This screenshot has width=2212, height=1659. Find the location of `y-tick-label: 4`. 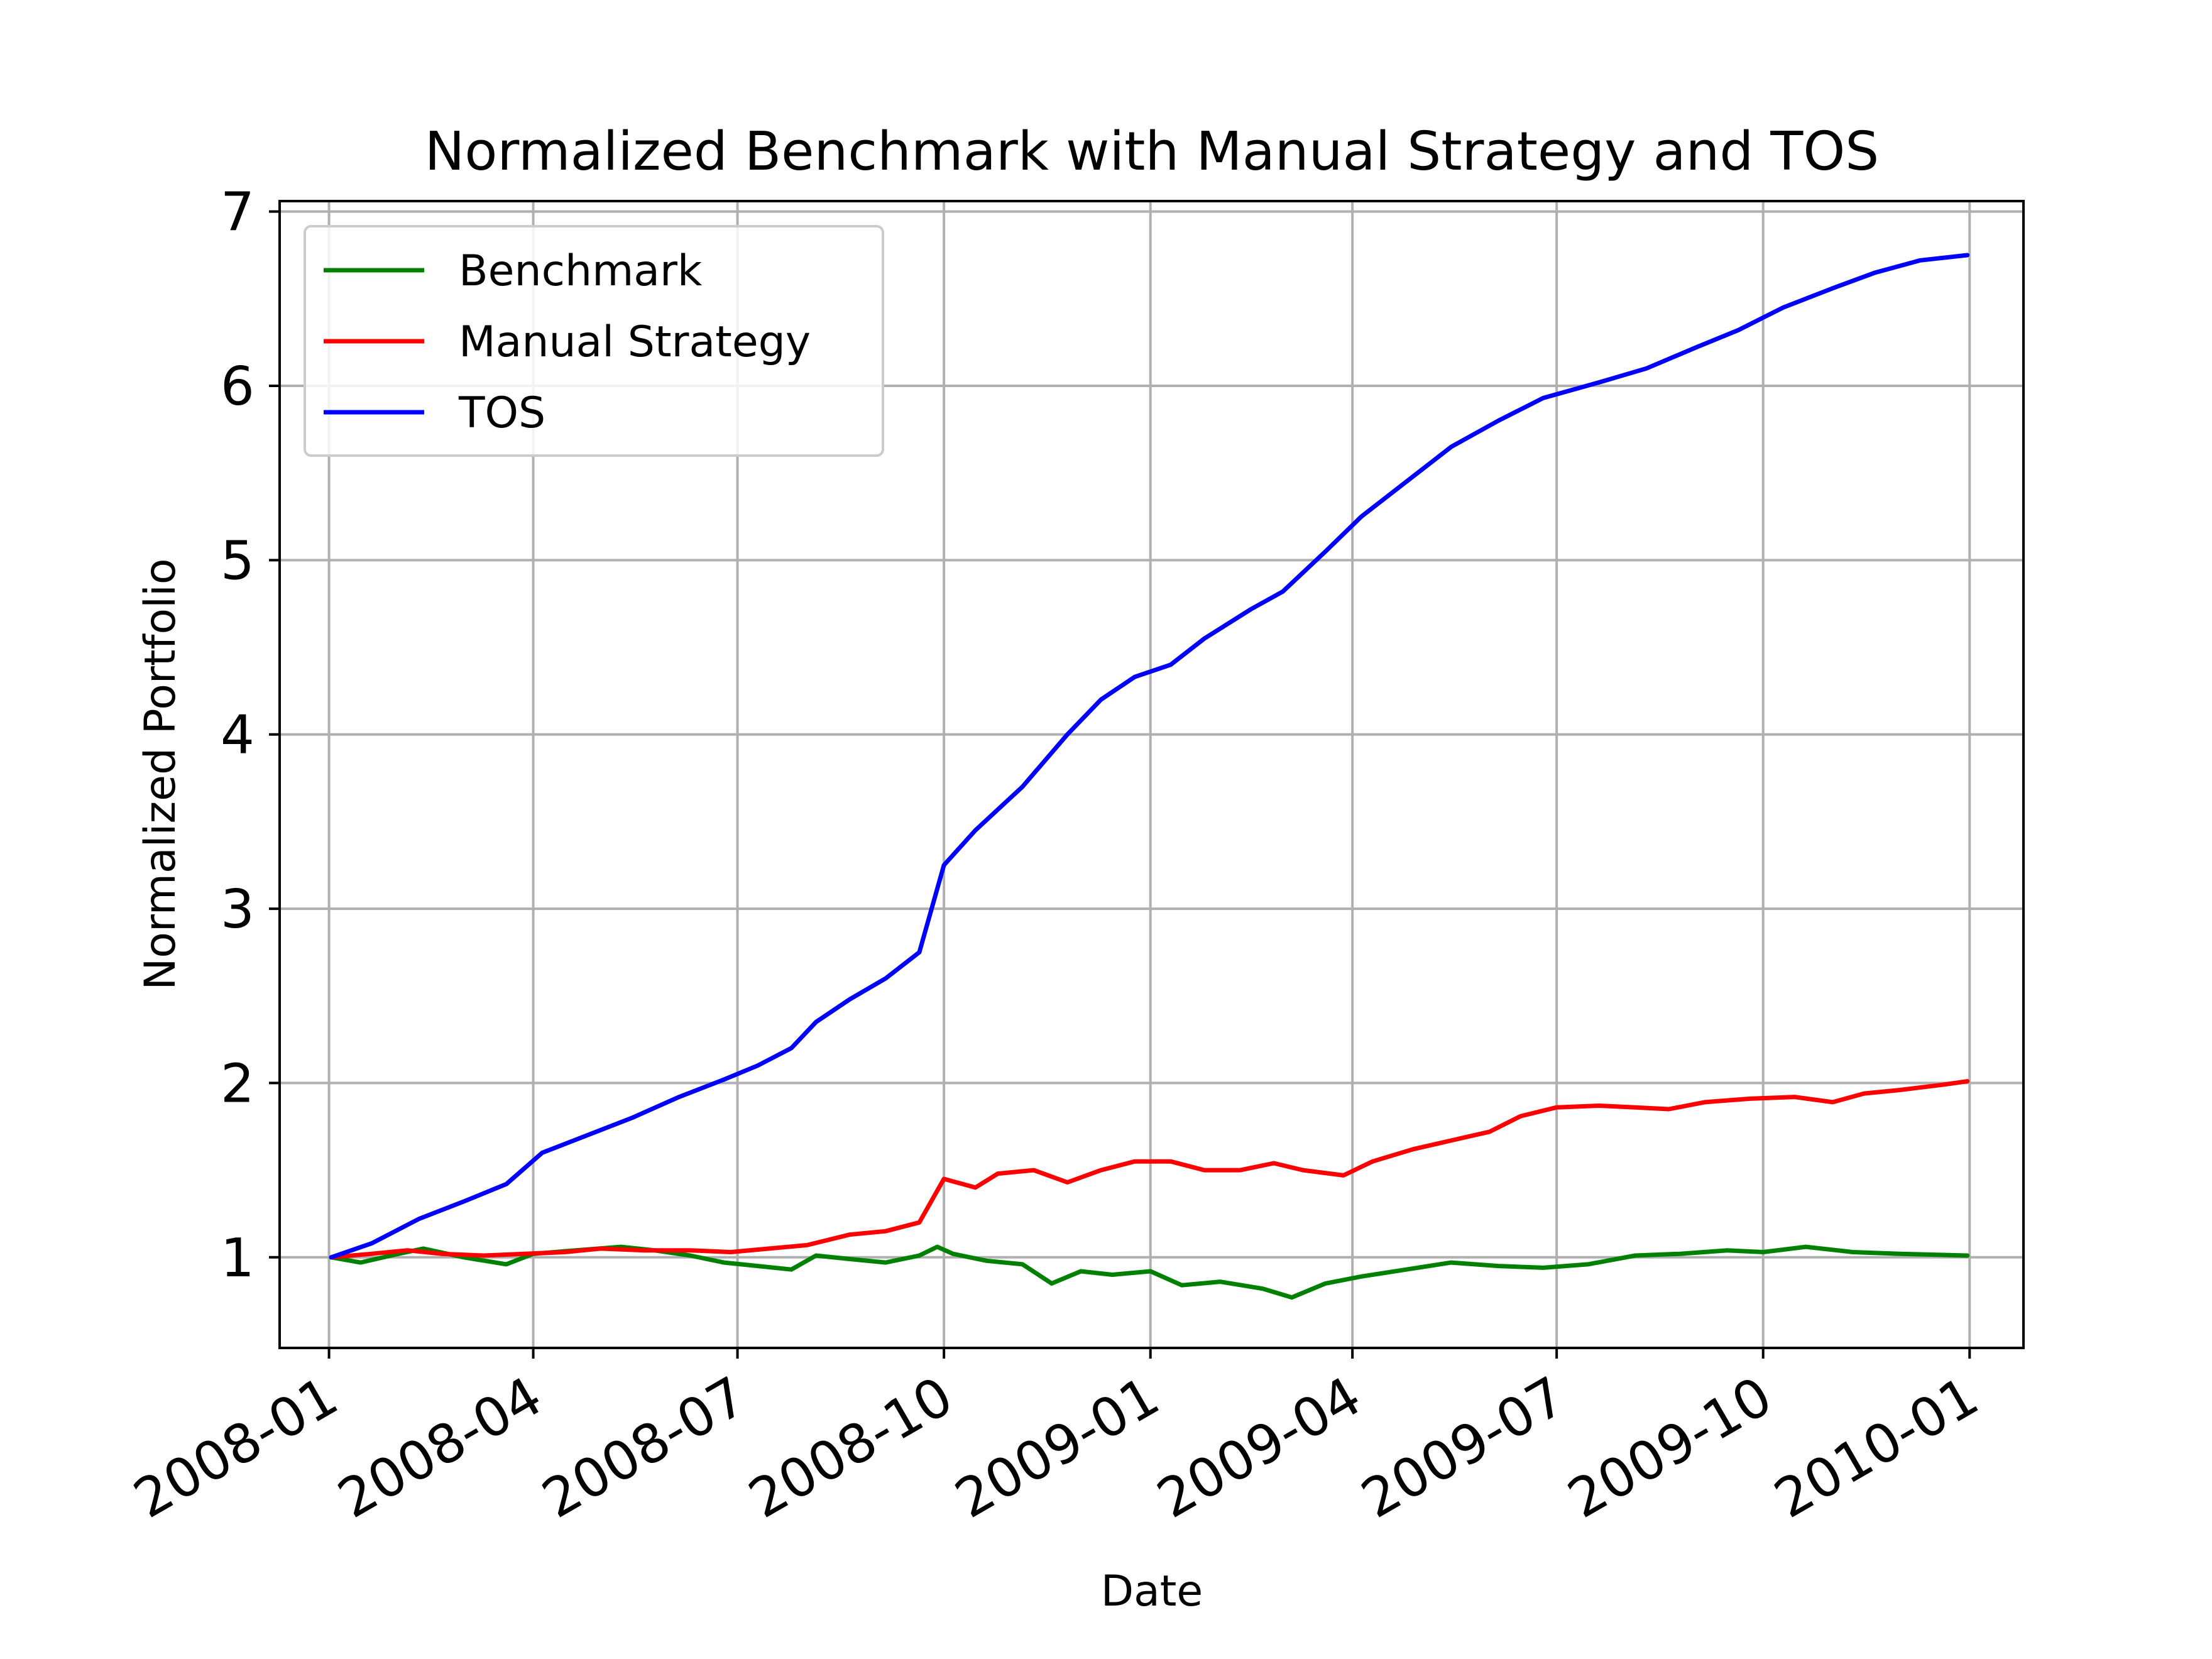

y-tick-label: 4 is located at coordinates (238, 735).